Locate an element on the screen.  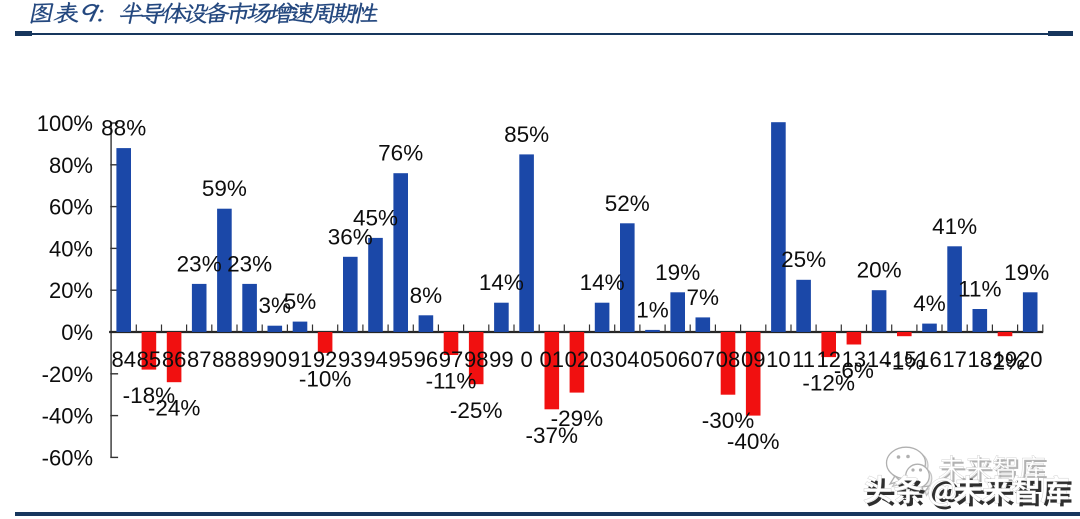
svg-text: -18% is located at coordinates (149, 395).